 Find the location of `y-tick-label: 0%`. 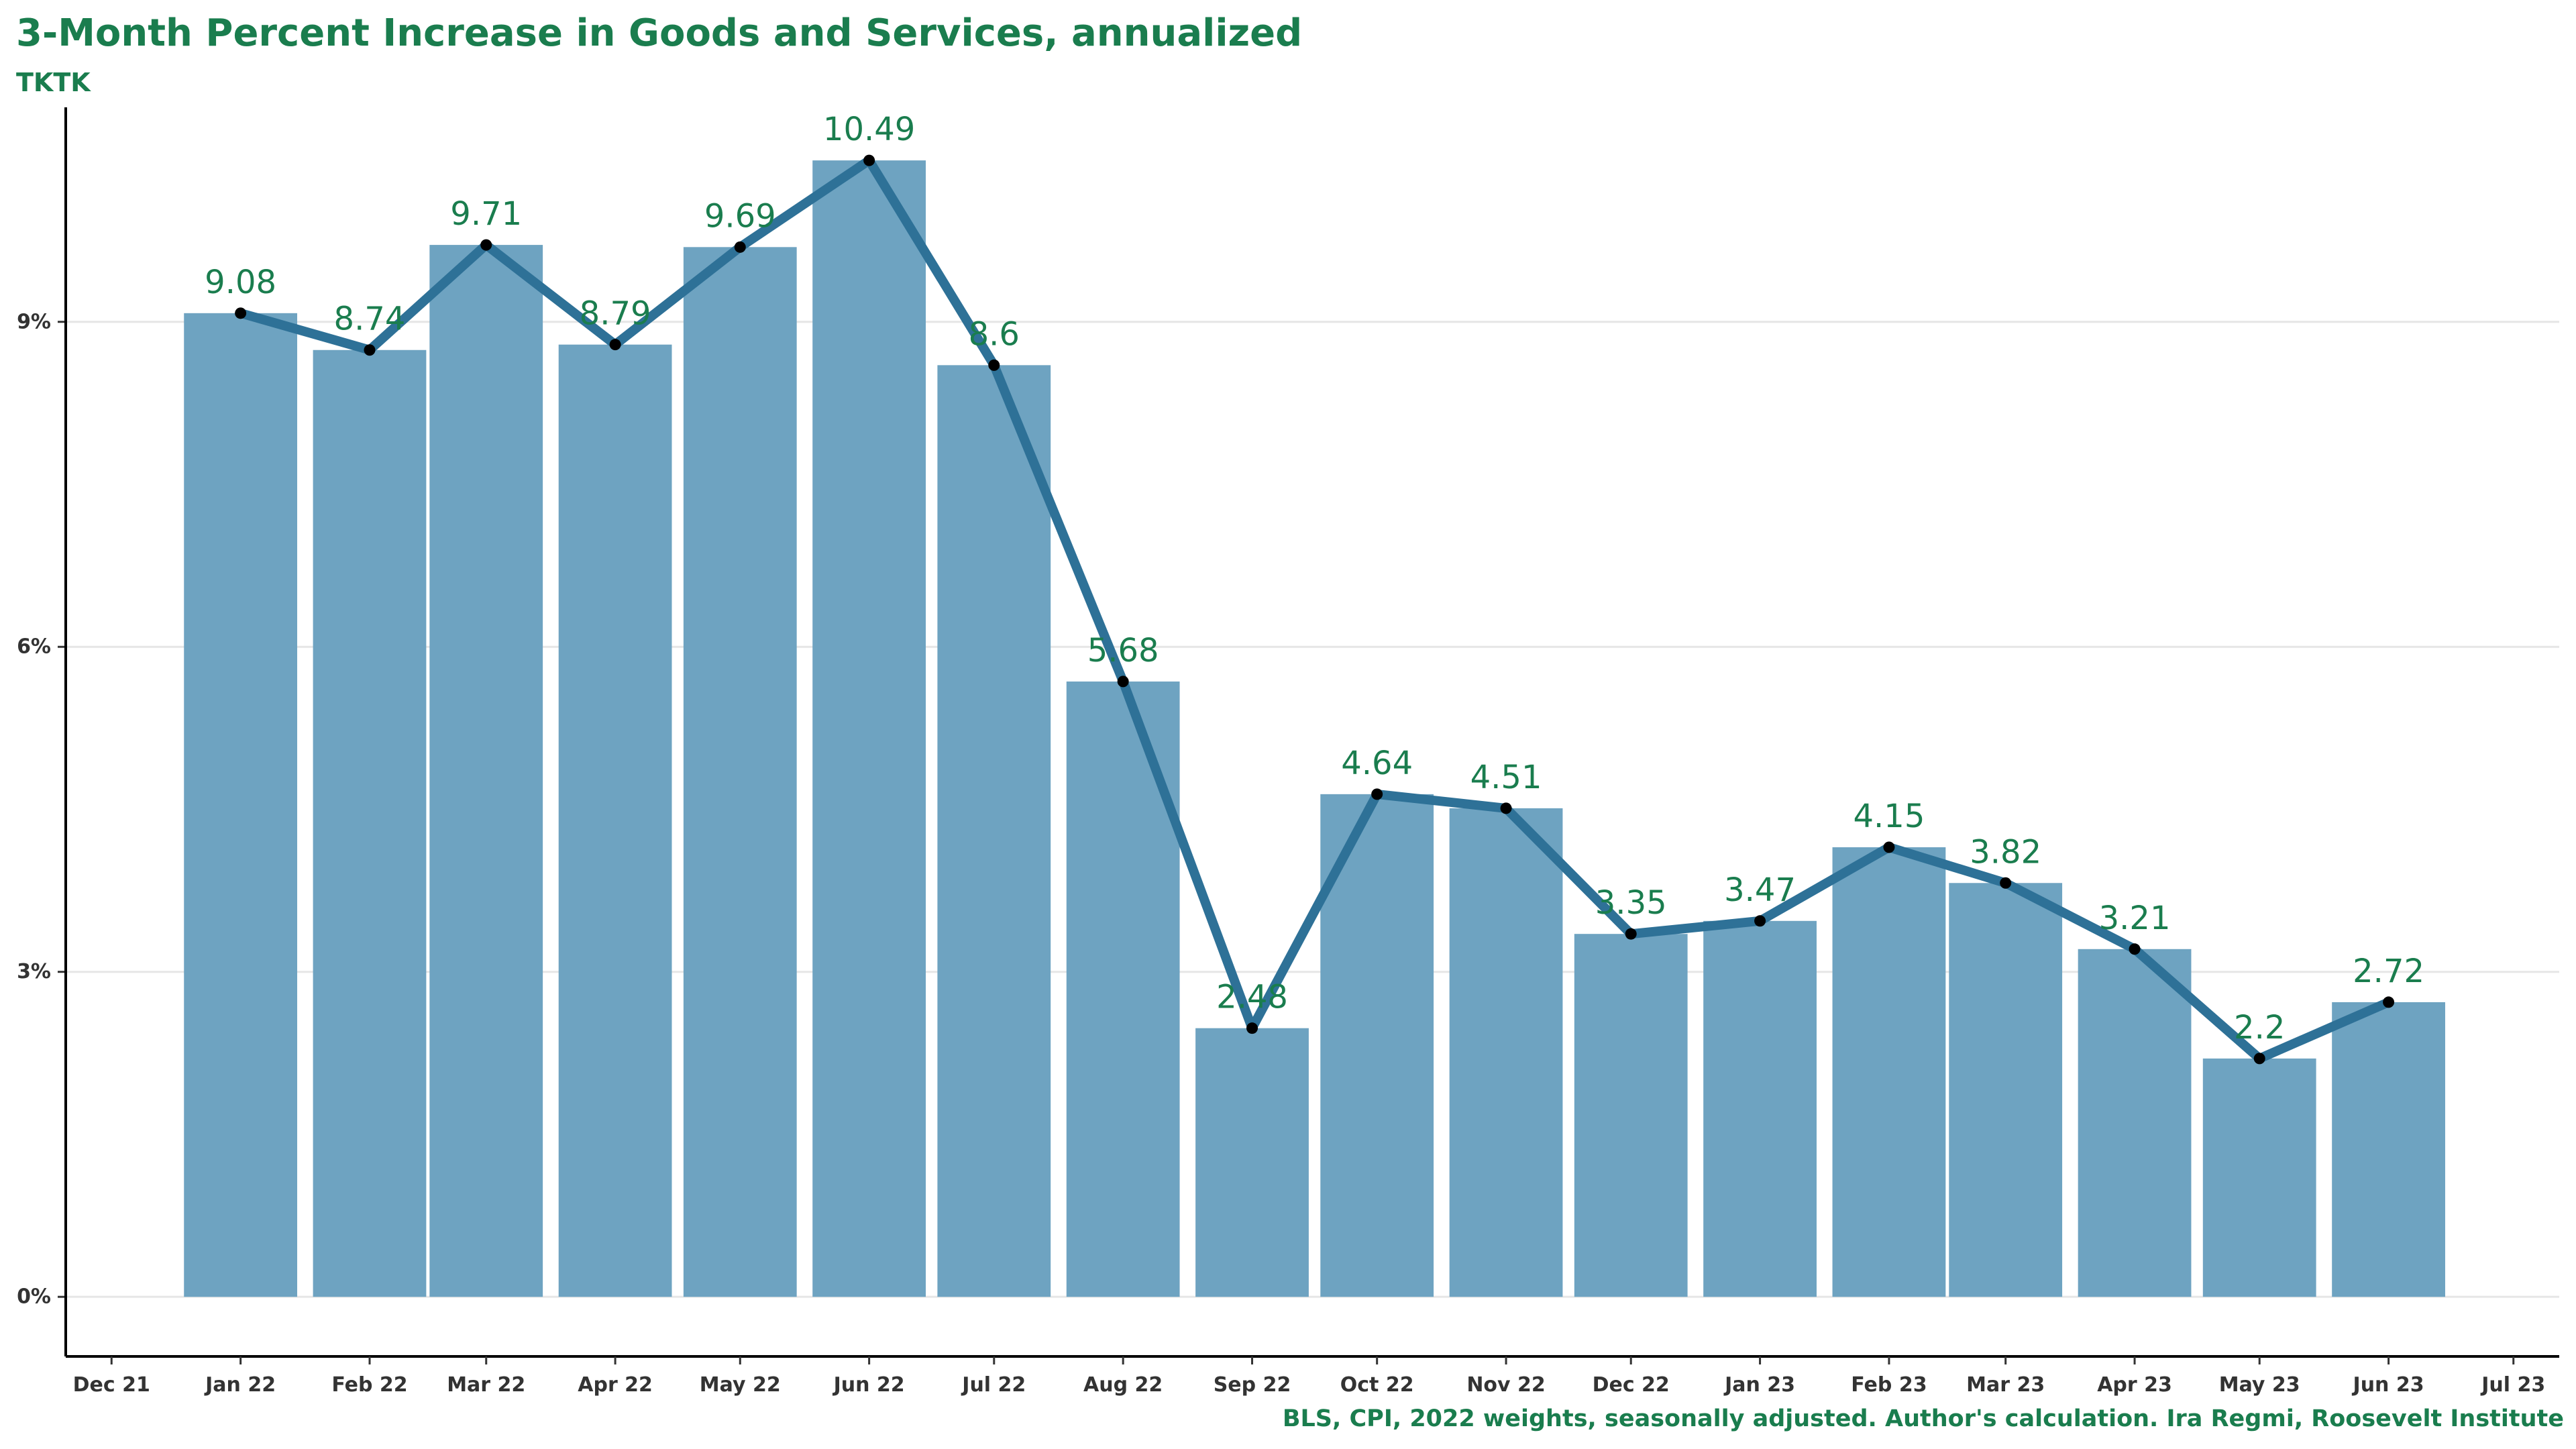

y-tick-label: 0% is located at coordinates (34, 1297).